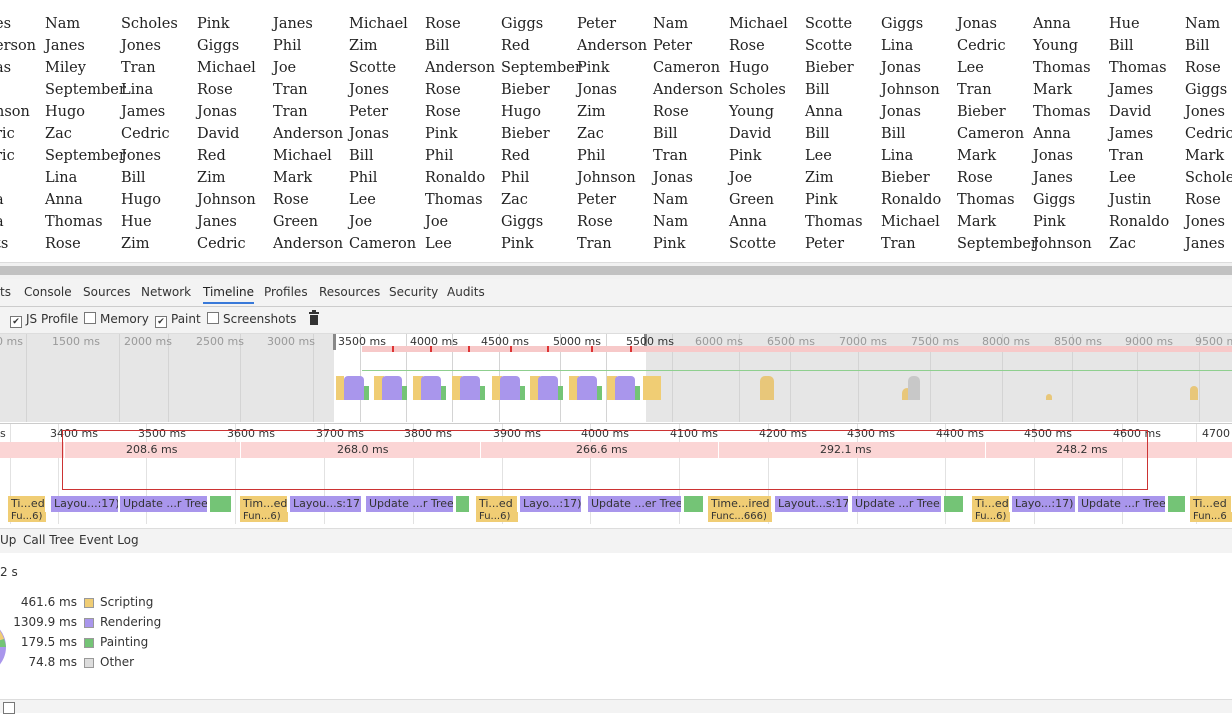  Describe the element at coordinates (251, 319) in the screenshot. I see `screenshots-checkbox: Screenshots` at that location.